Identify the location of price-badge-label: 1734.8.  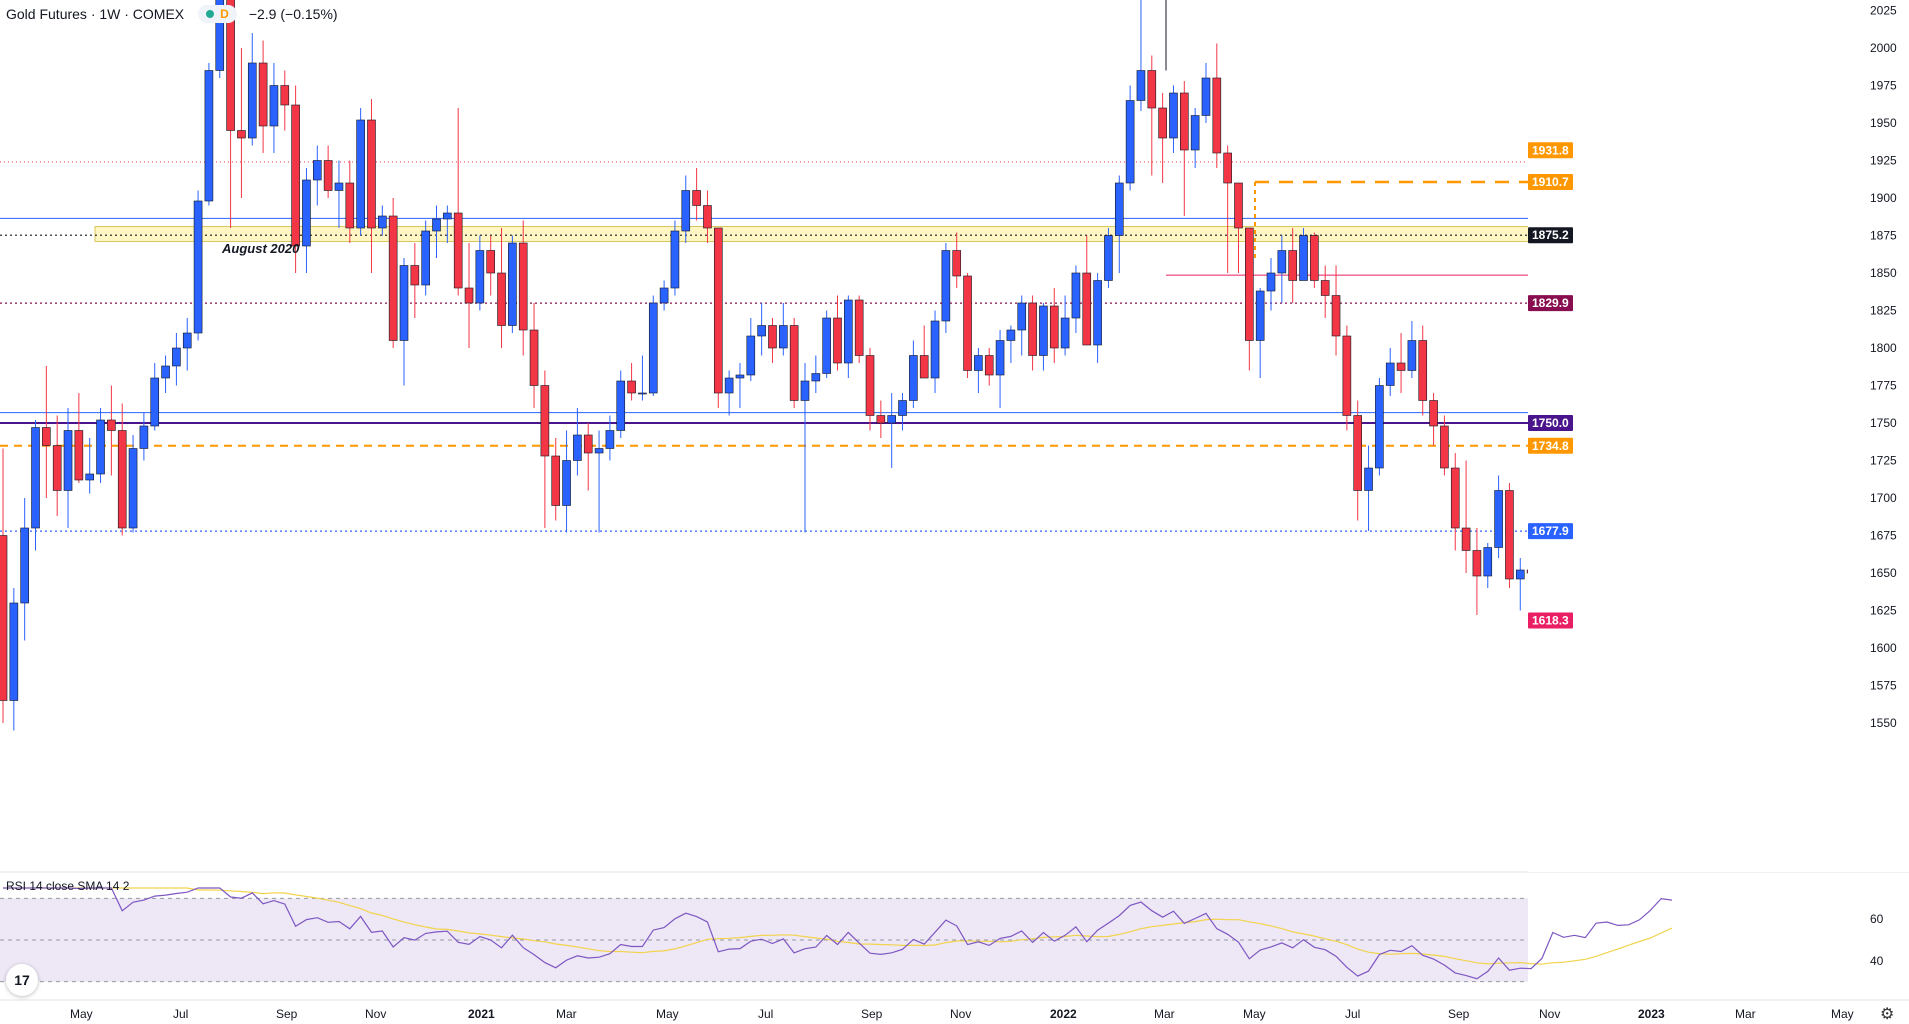
(1550, 446).